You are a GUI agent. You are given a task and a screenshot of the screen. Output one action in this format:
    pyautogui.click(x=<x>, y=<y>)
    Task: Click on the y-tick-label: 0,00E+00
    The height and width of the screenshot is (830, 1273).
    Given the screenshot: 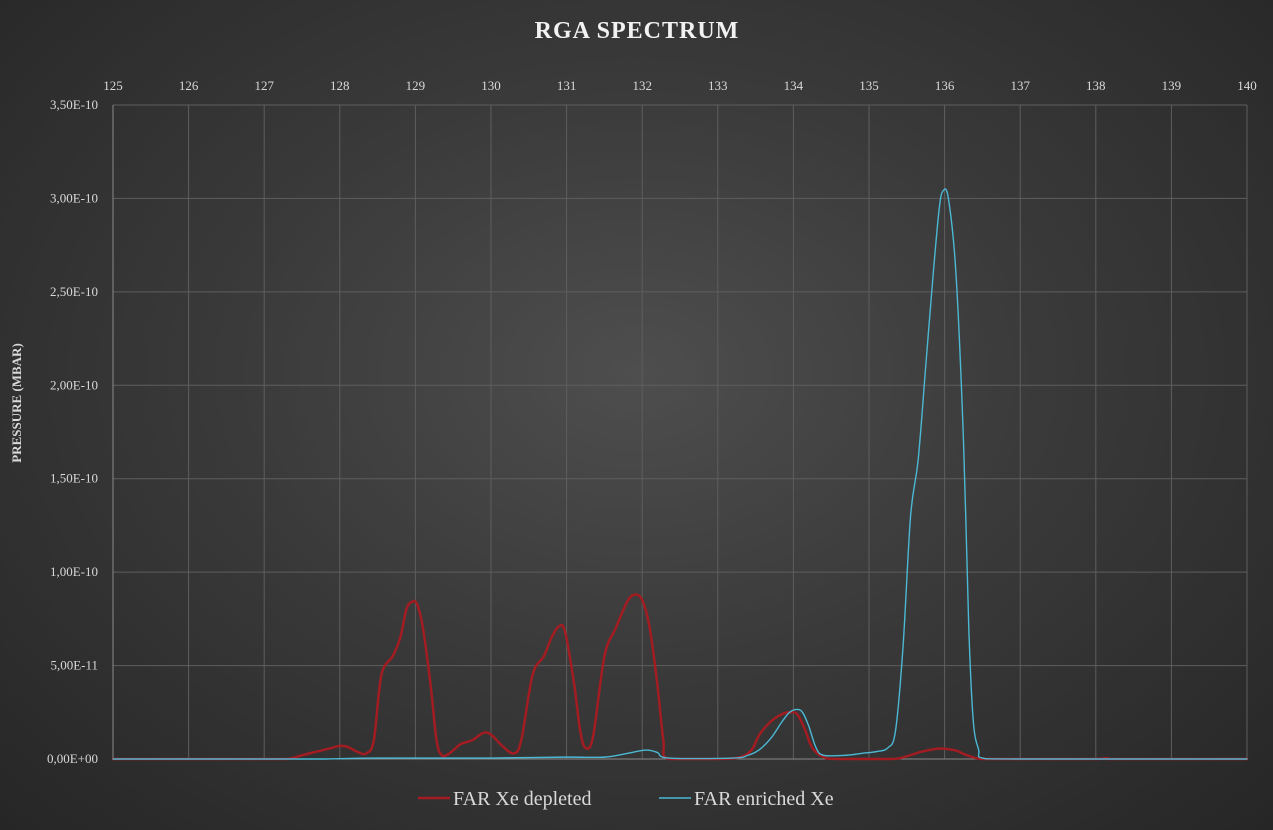 What is the action you would take?
    pyautogui.click(x=72, y=758)
    